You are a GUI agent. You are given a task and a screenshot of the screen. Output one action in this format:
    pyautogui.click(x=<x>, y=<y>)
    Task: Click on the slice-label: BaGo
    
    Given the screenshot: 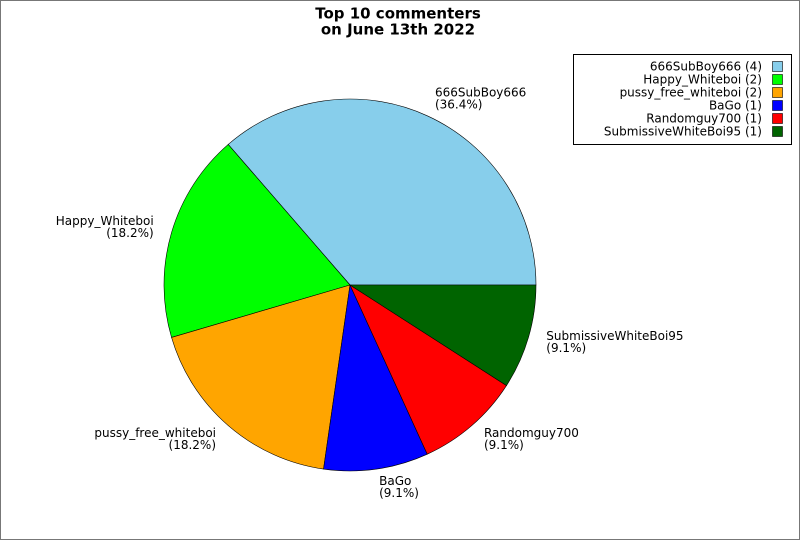 What is the action you would take?
    pyautogui.click(x=395, y=481)
    